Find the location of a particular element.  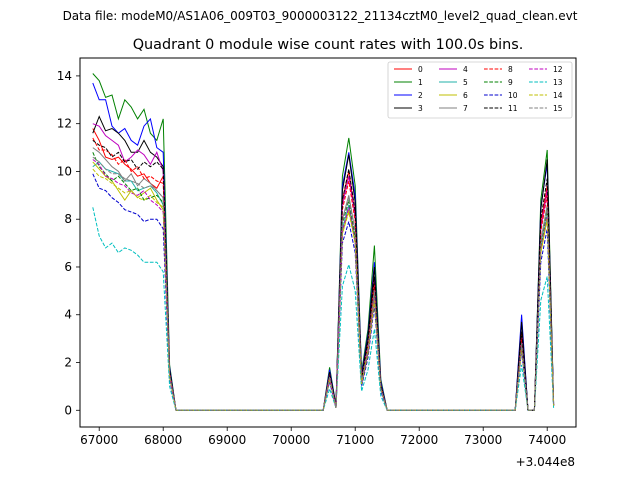

y-tick-label: 4 is located at coordinates (68, 315).